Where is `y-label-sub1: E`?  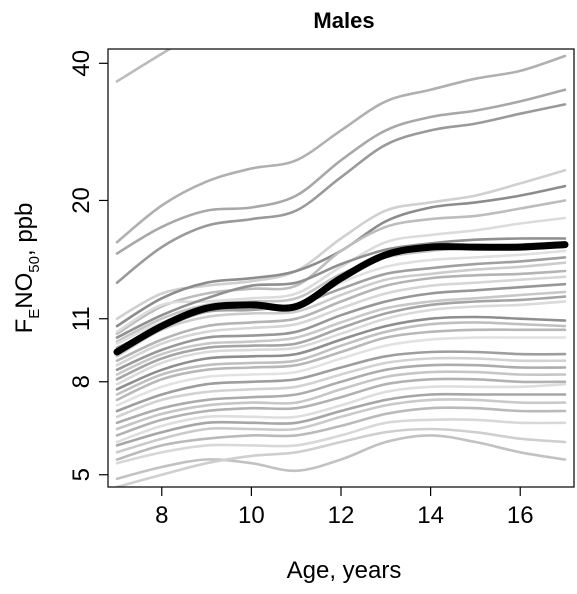 y-label-sub1: E is located at coordinates (34, 314).